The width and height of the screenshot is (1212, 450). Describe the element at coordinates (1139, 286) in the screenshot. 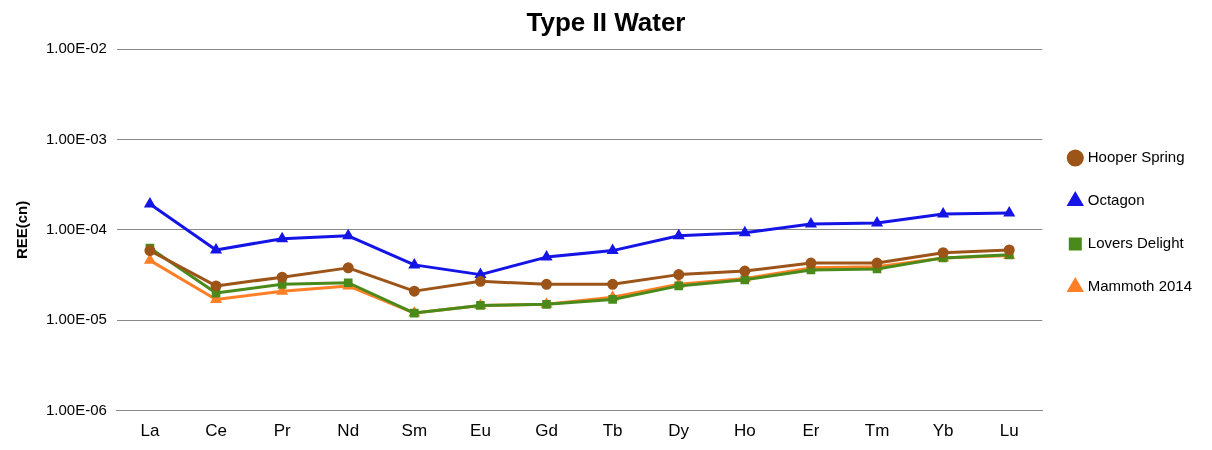

I see `legend-label: Mammoth 2014` at that location.